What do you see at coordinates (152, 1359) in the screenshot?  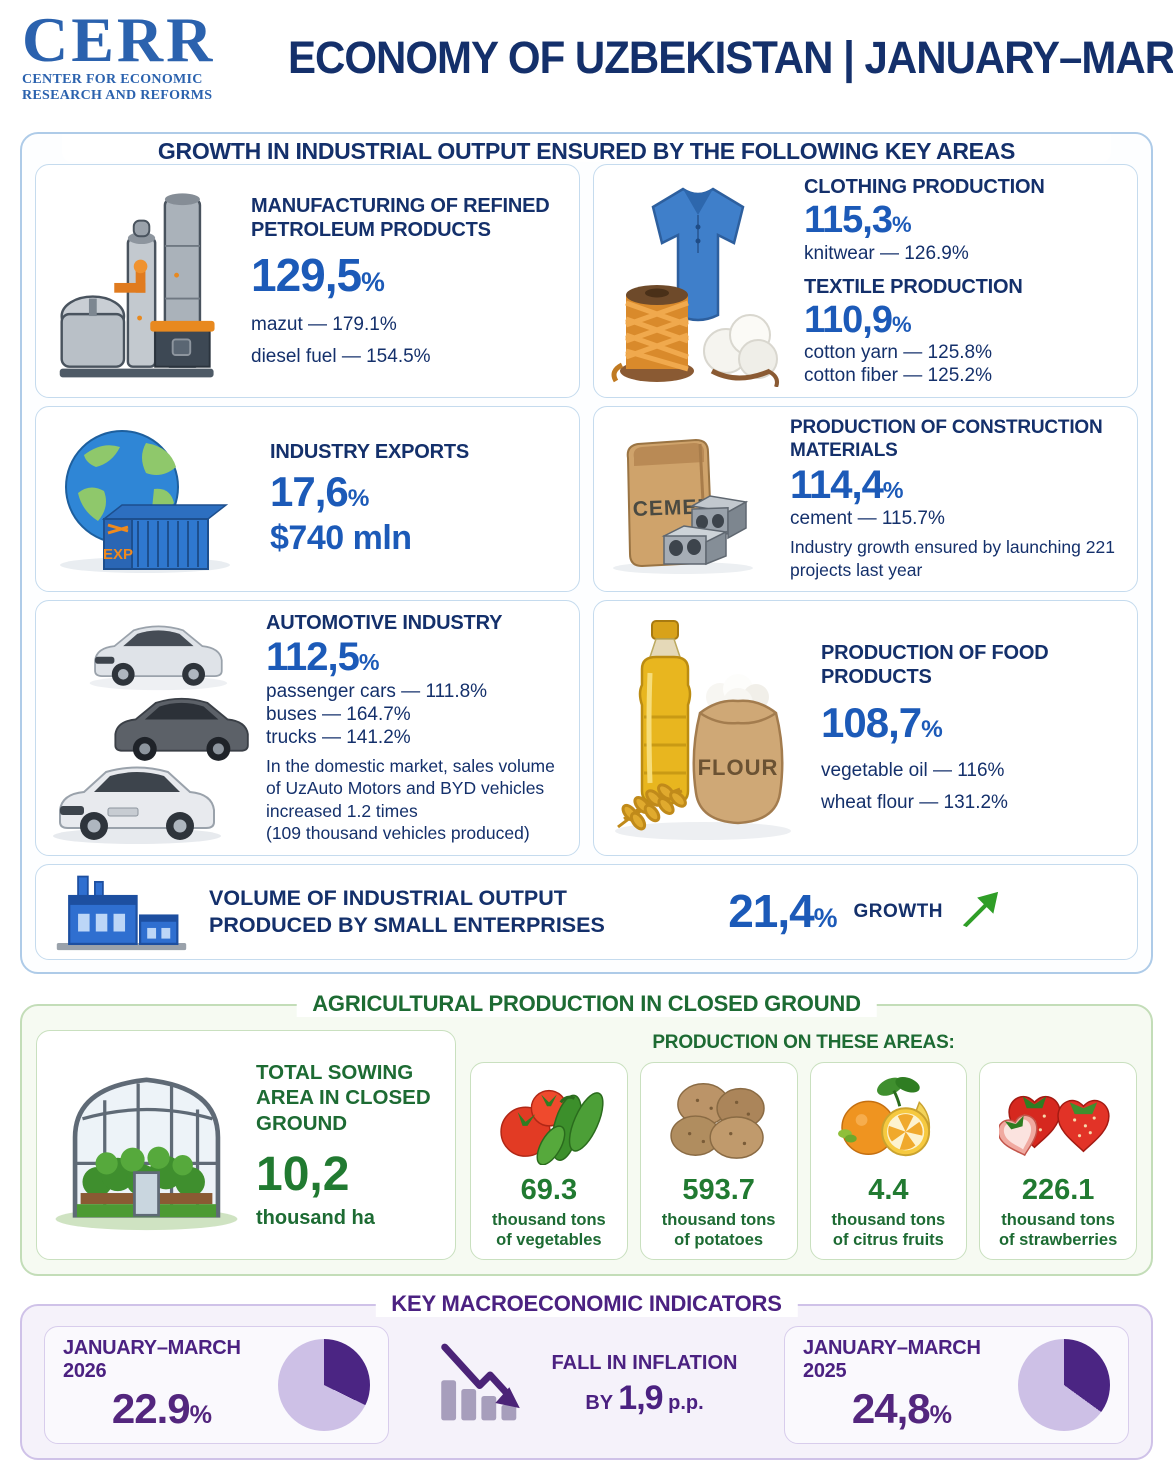 I see `period-2026: JANUARY–MARCH 2026` at bounding box center [152, 1359].